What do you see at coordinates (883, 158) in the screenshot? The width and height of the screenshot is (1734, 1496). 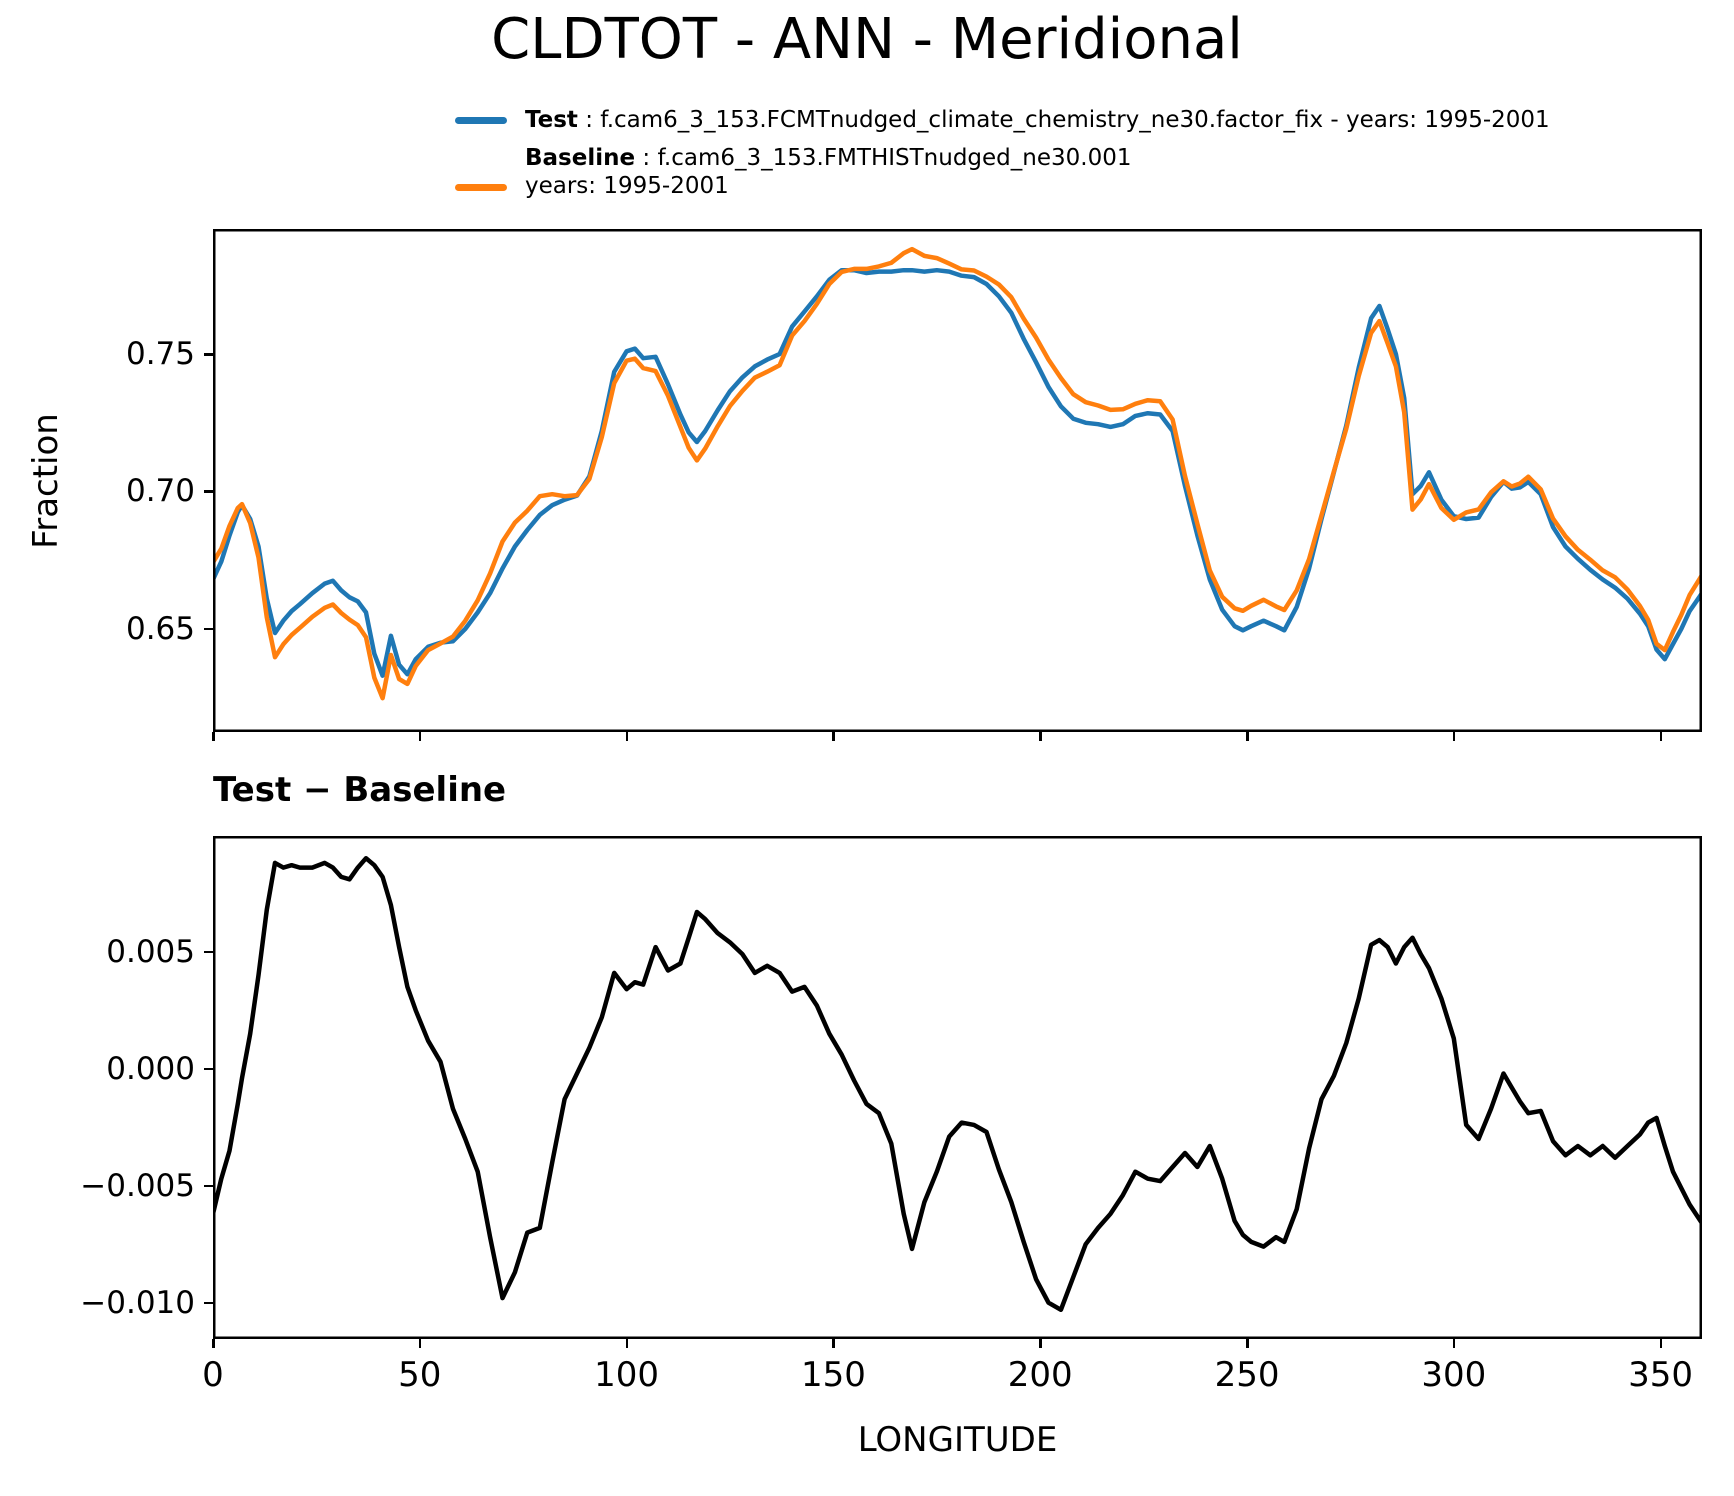 I see `legend-baseline-desc: : f.cam6_3_153.FMTHISTnudged_ne30.001` at bounding box center [883, 158].